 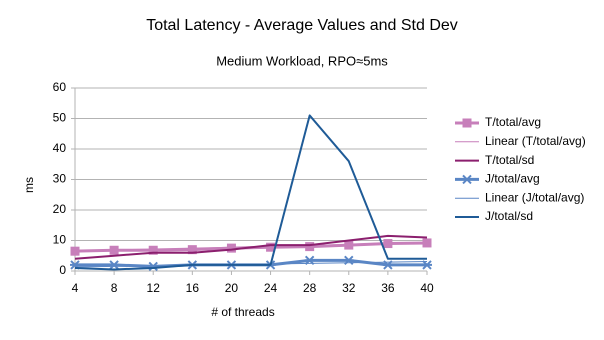 What do you see at coordinates (62, 270) in the screenshot?
I see `y-tick-label: 0` at bounding box center [62, 270].